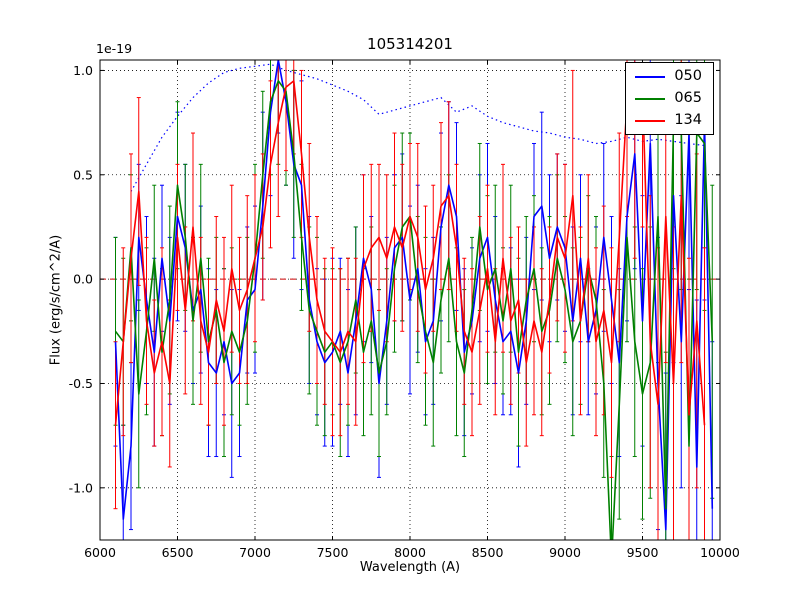  I want to click on x-tick-label: 6500, so click(178, 552).